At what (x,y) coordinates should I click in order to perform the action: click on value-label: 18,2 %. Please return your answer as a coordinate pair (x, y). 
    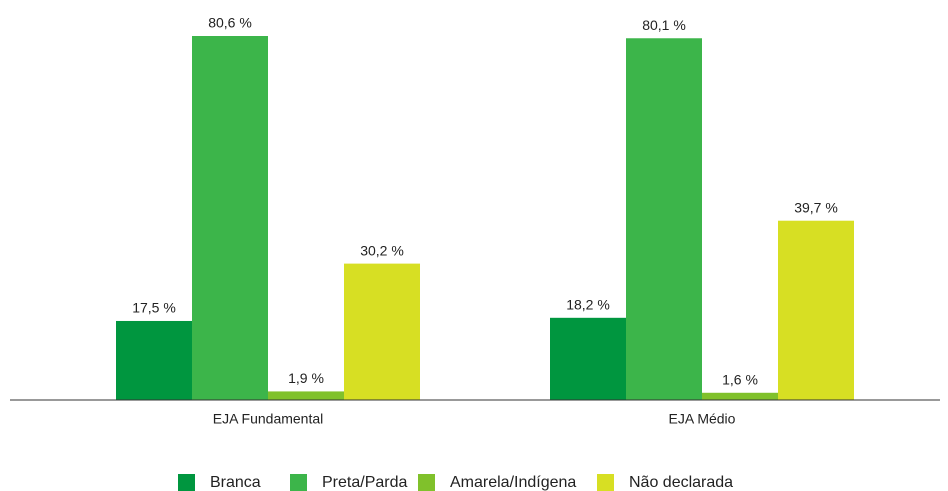
    Looking at the image, I should click on (588, 305).